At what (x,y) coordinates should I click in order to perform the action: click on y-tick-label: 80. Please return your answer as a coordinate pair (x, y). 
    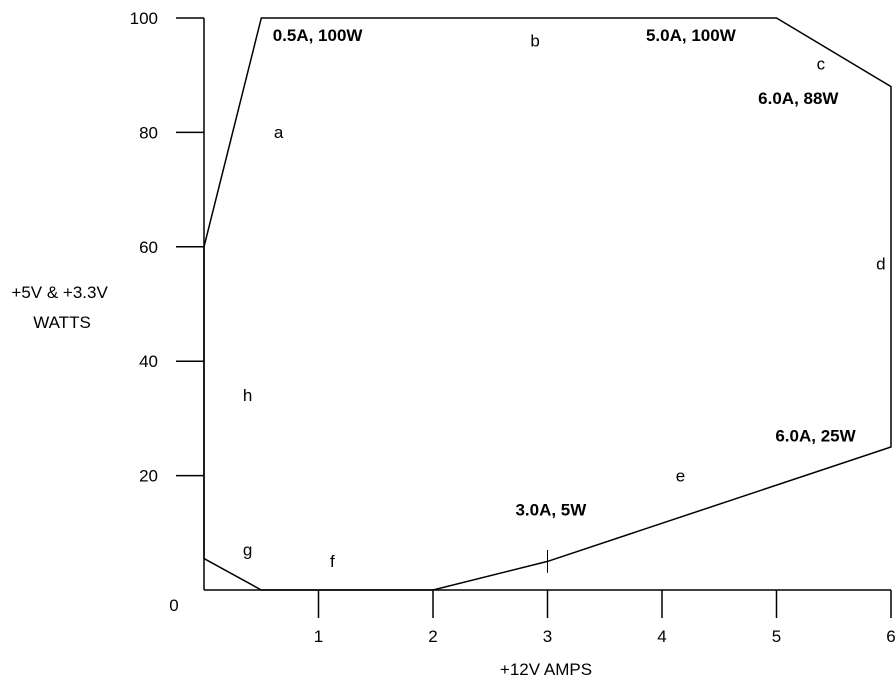
    Looking at the image, I should click on (148, 132).